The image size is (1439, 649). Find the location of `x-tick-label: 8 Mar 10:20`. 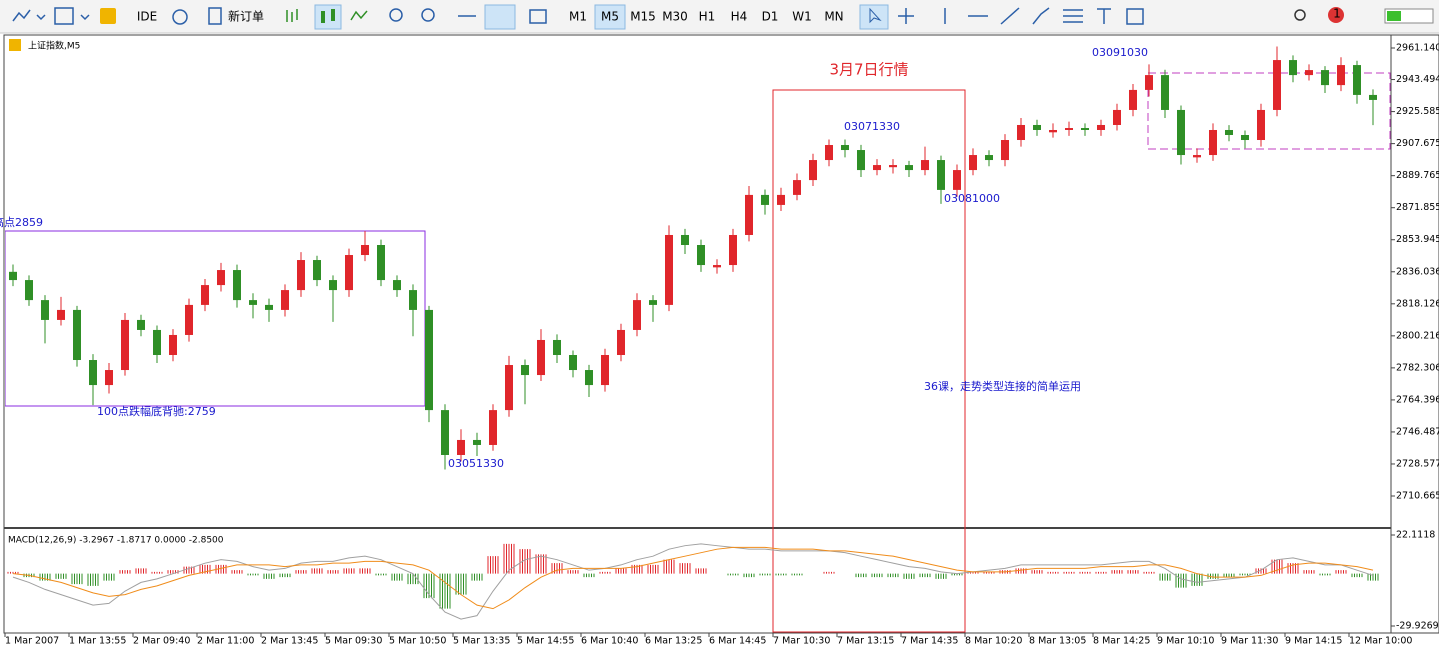

x-tick-label: 8 Mar 10:20 is located at coordinates (993, 641).